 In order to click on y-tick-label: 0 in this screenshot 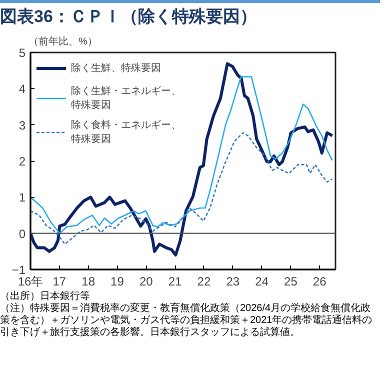, I will do `click(22, 234)`.